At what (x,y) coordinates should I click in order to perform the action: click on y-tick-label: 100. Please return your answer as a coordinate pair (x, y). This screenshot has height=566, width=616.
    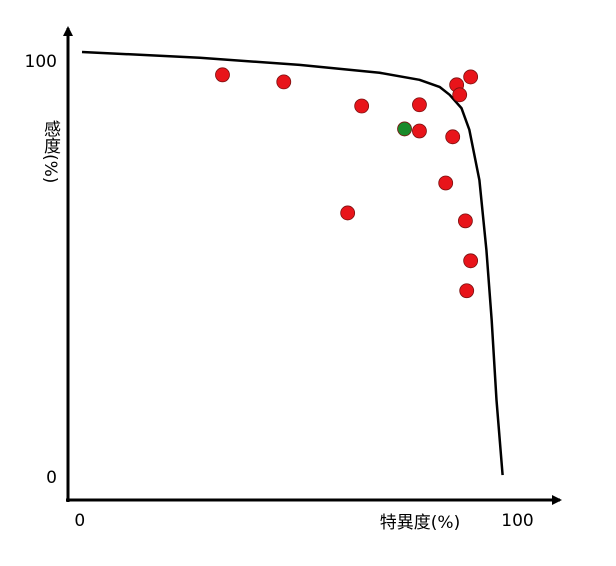
    Looking at the image, I should click on (41, 62).